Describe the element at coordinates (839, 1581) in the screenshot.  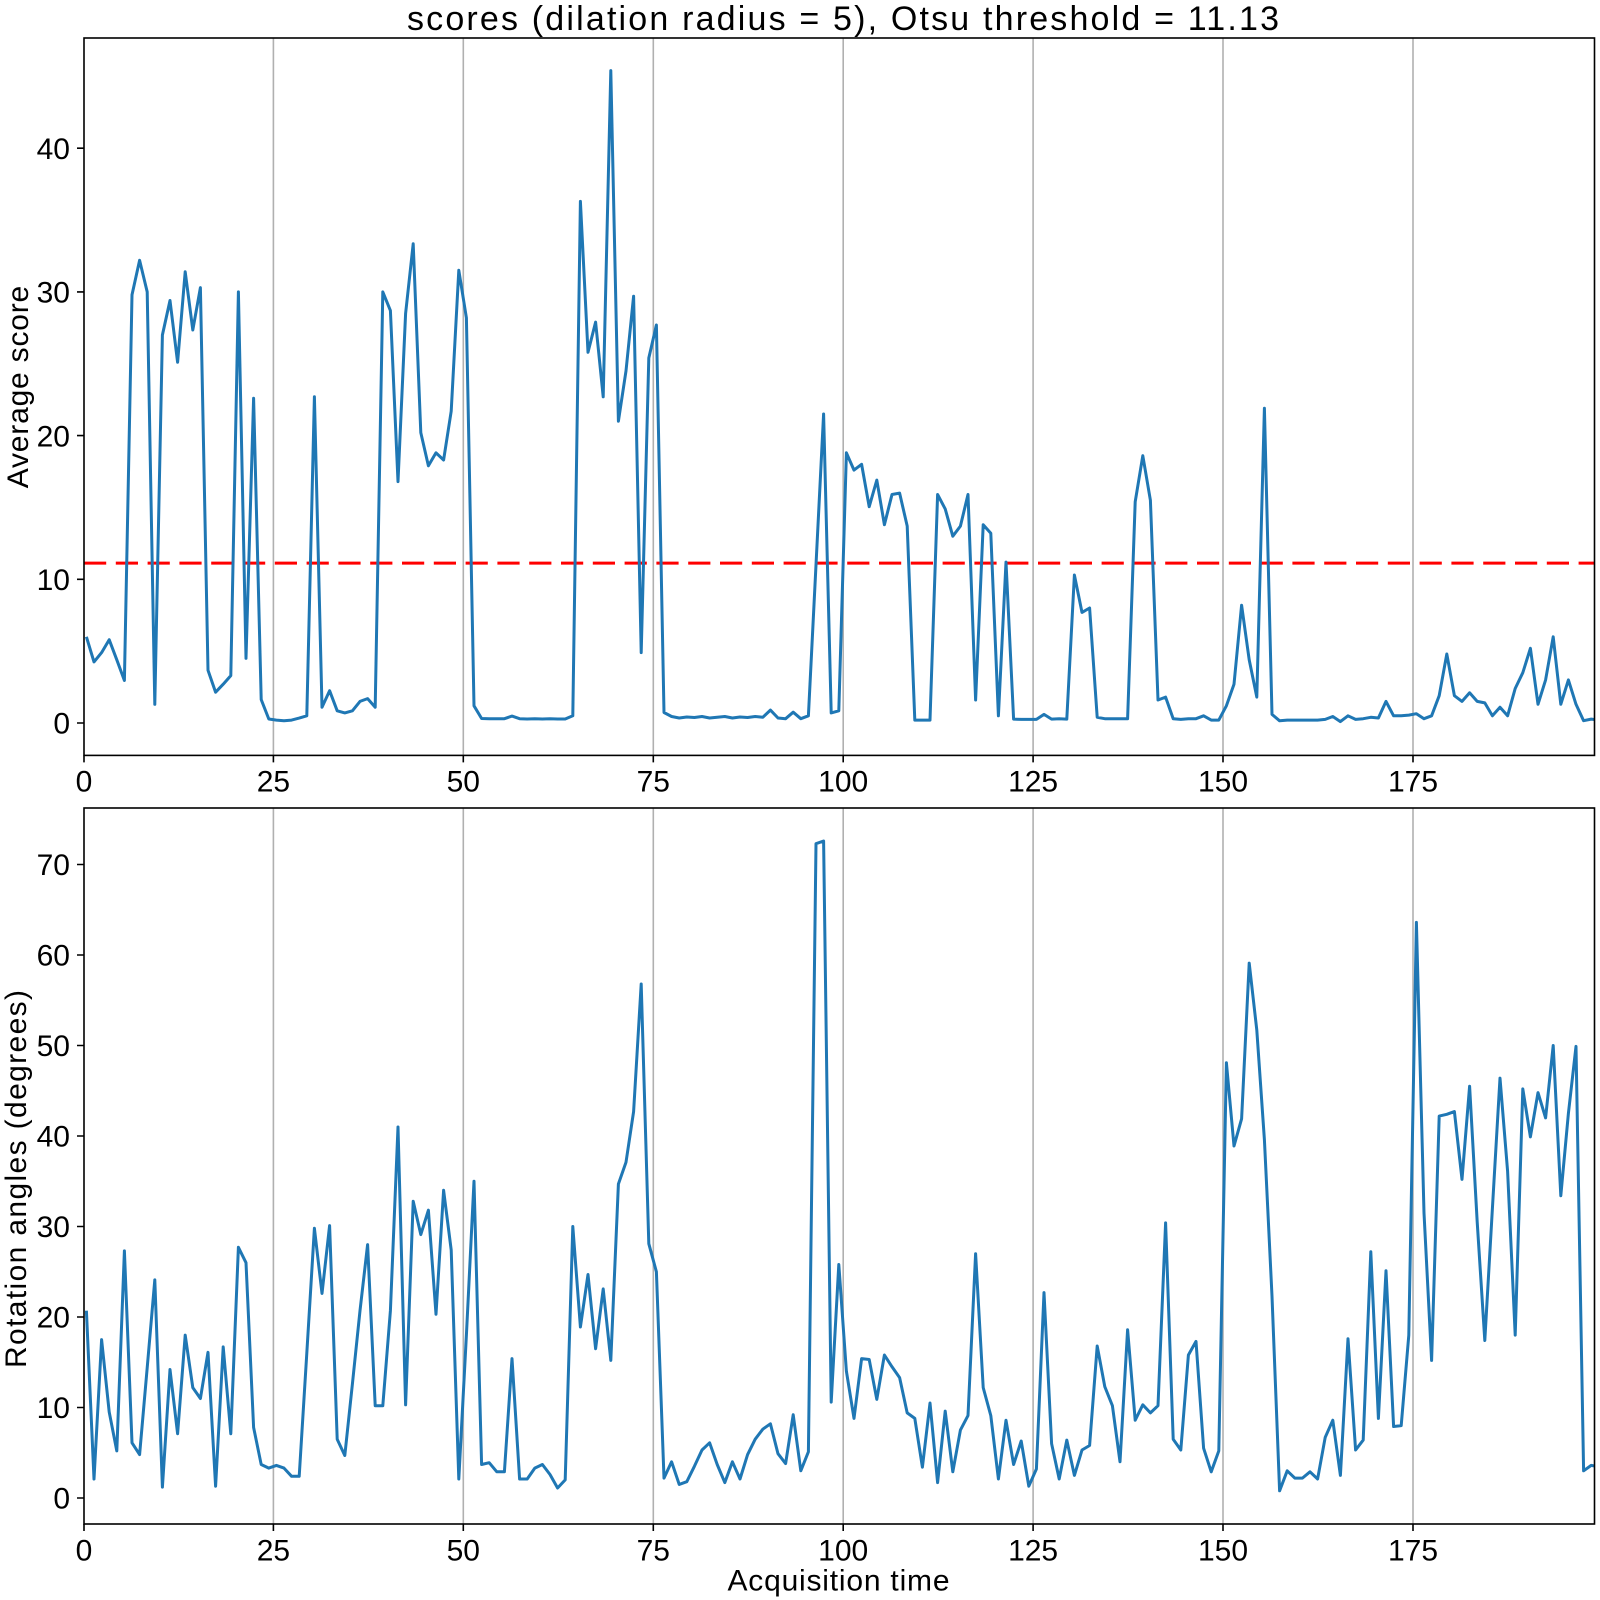
I see `svg-text: Acquisition time` at that location.